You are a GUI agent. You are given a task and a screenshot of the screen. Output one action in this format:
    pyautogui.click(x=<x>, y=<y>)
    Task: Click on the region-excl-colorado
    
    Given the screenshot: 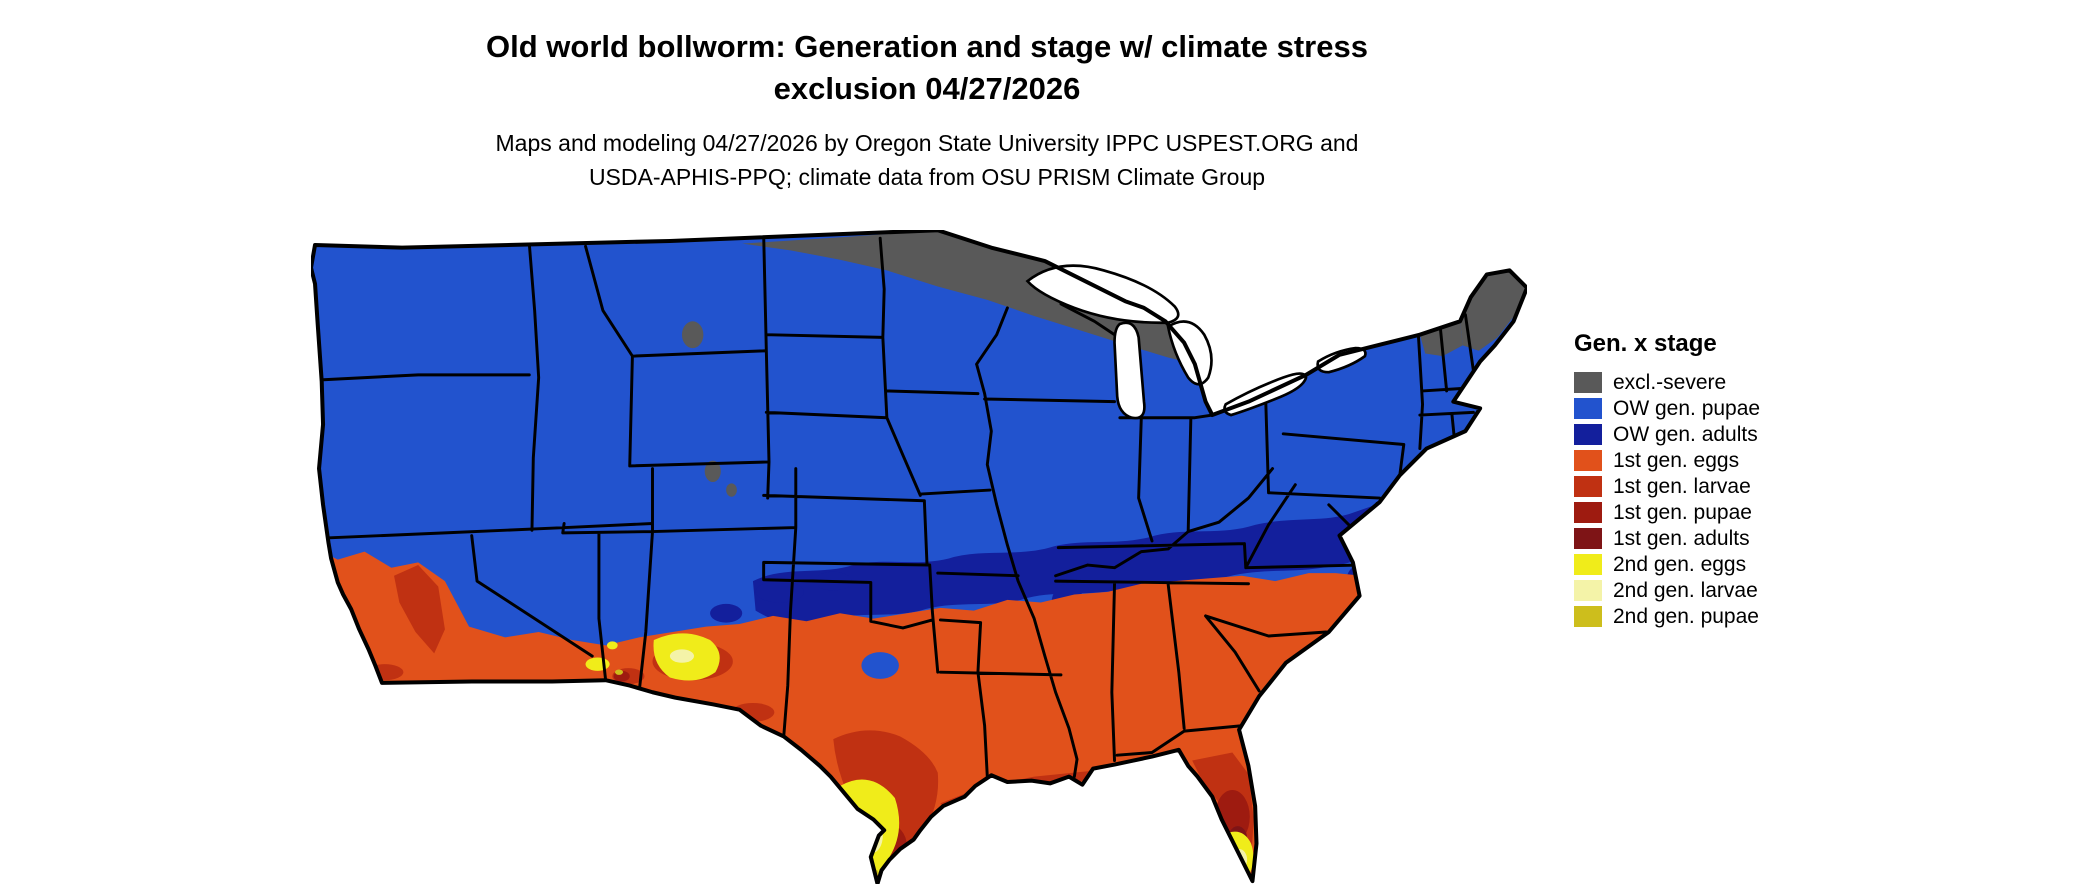 What is the action you would take?
    pyautogui.click(x=712, y=471)
    